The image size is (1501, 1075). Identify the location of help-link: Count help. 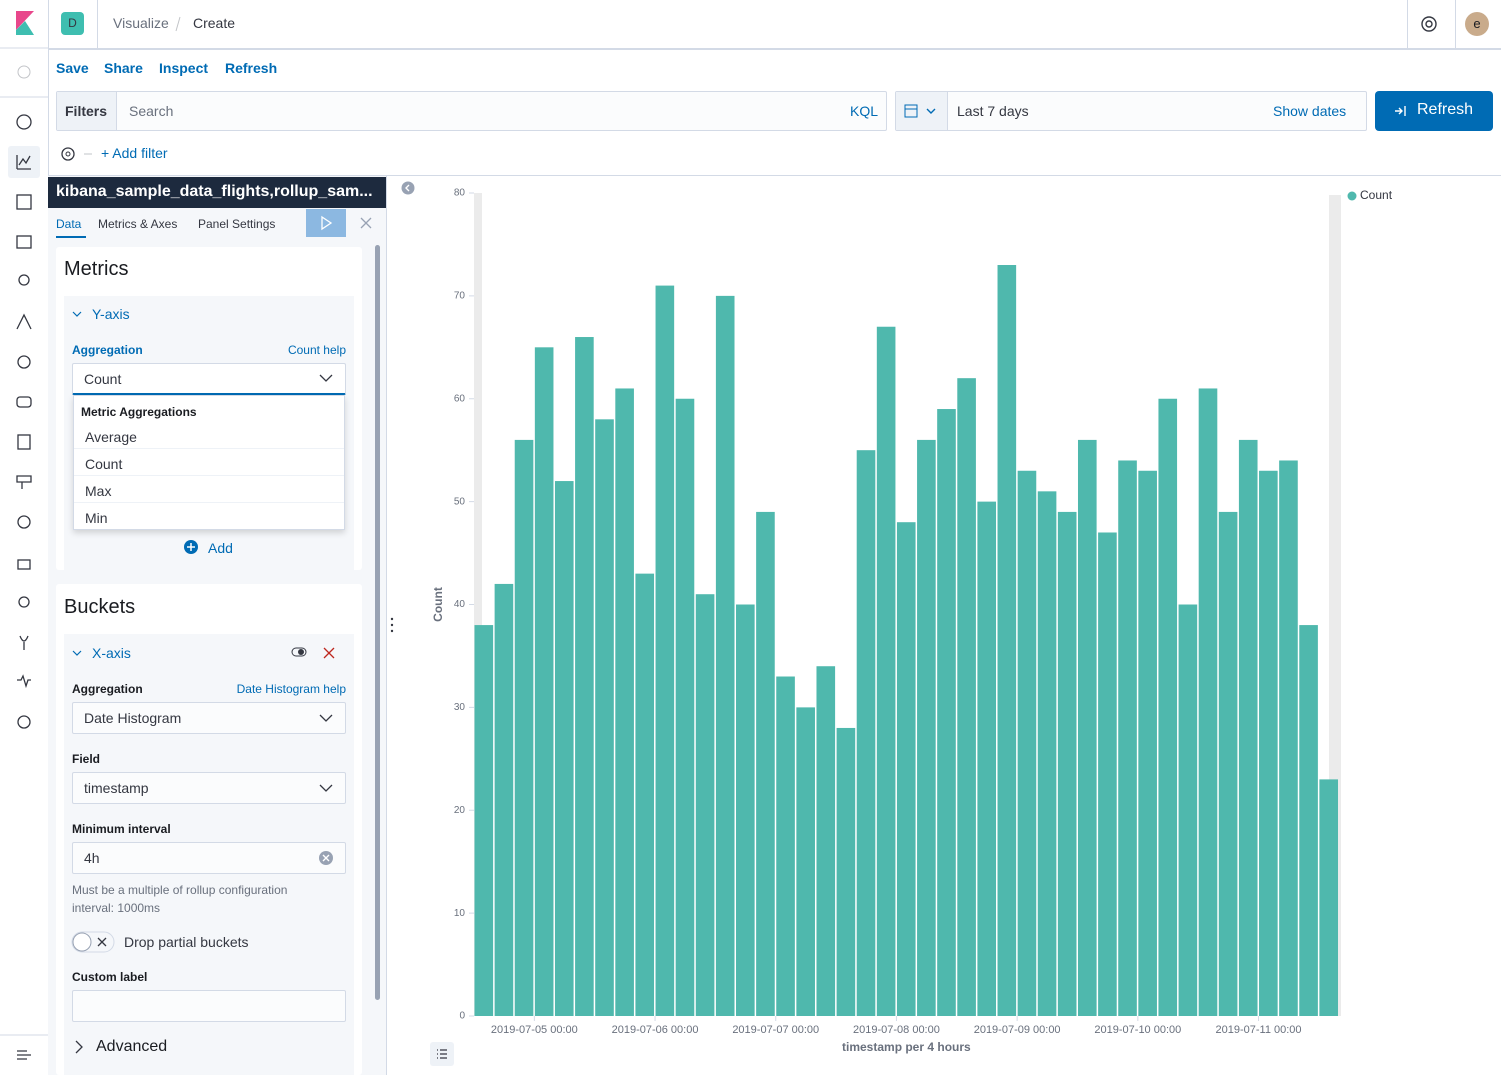
(316, 350).